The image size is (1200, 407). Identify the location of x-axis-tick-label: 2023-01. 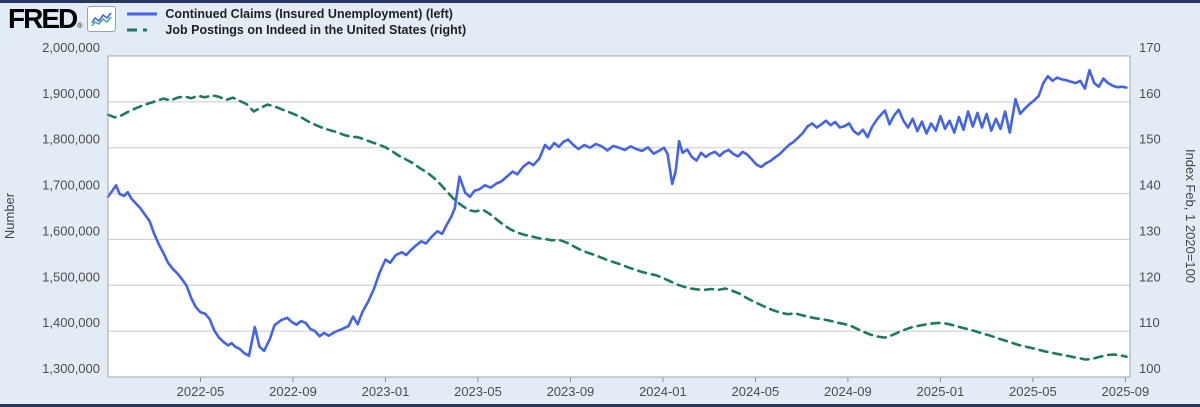
(386, 391).